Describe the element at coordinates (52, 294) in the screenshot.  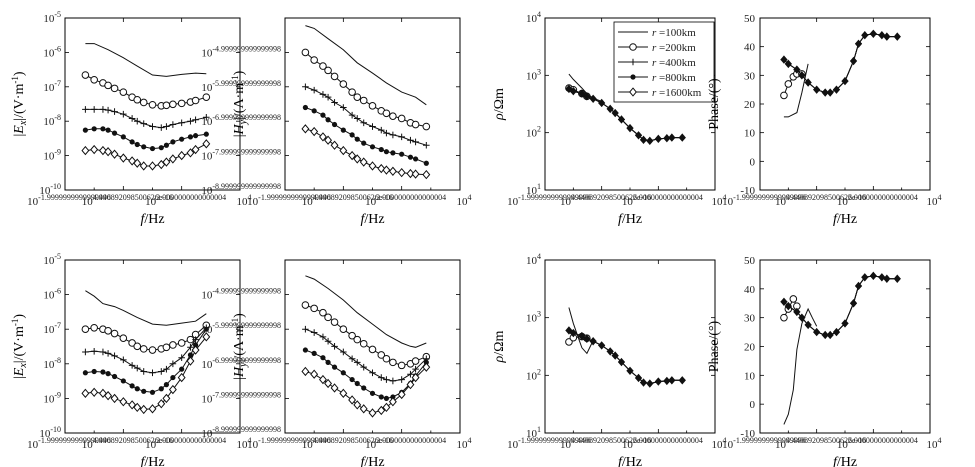
I see `y-tick-label: 10⁻⁶` at that location.